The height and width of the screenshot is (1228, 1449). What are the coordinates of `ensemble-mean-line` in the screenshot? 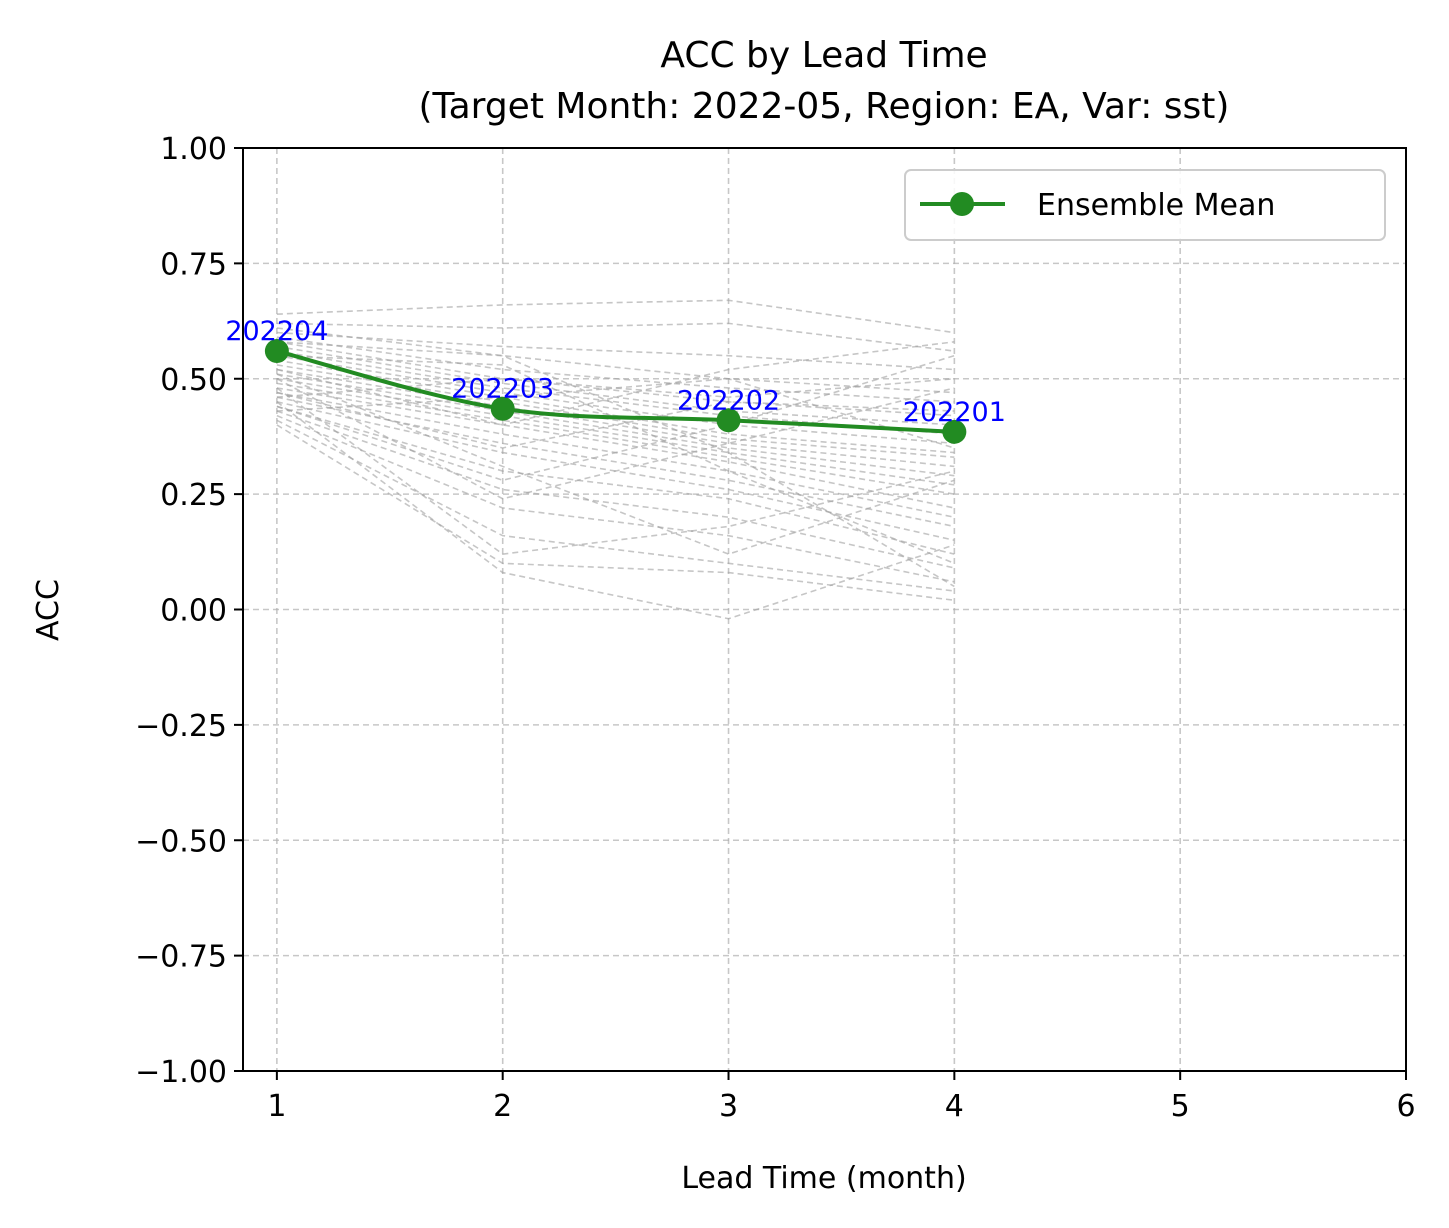 It's located at (615, 391).